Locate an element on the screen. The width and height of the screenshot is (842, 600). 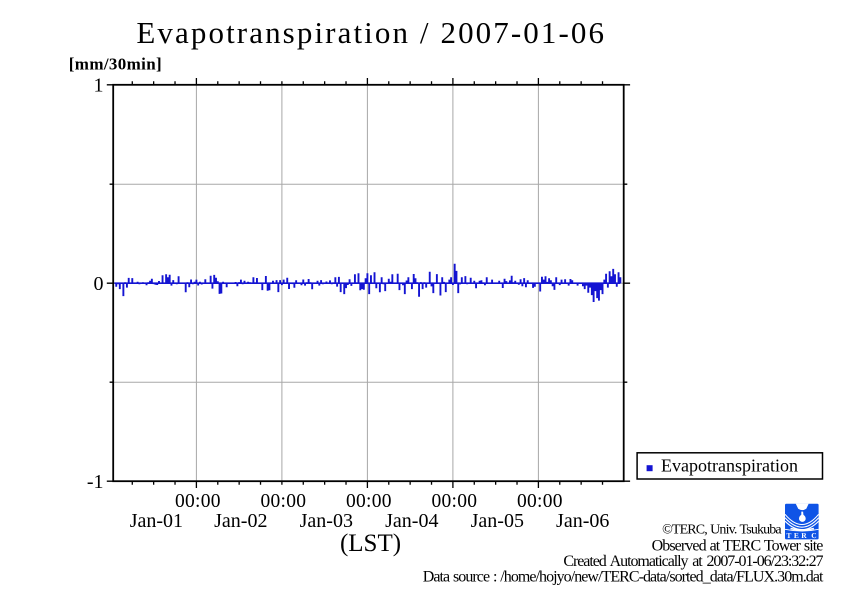
svg-text: Jan-05 is located at coordinates (497, 521).